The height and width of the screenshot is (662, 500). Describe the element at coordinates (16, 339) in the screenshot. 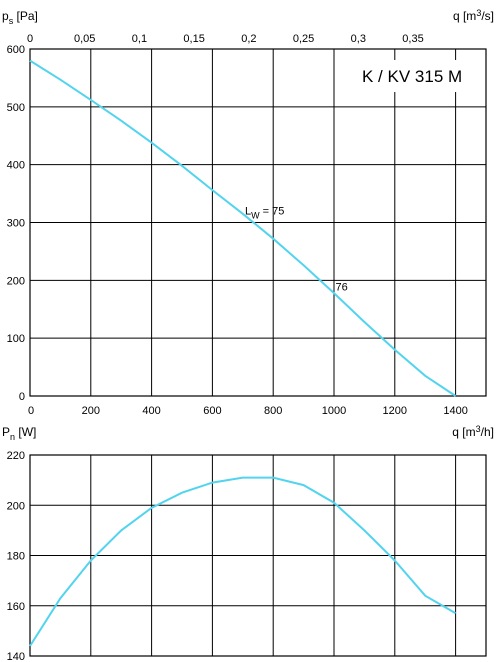

I see `y-tick-label: 100` at that location.